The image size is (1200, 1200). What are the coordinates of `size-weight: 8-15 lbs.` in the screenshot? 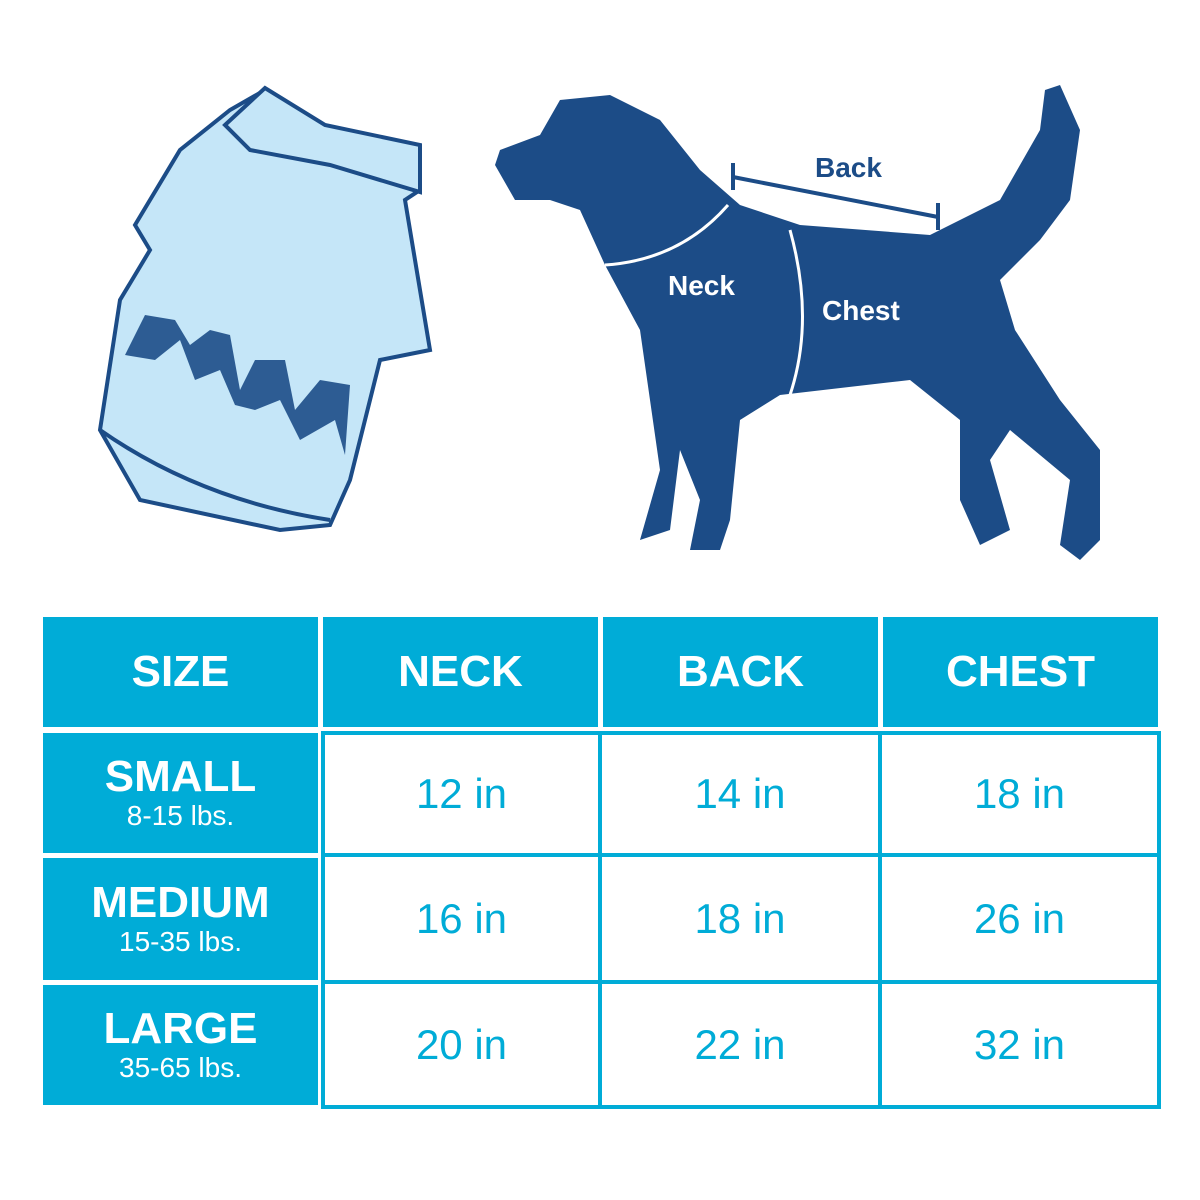 It's located at (180, 815).